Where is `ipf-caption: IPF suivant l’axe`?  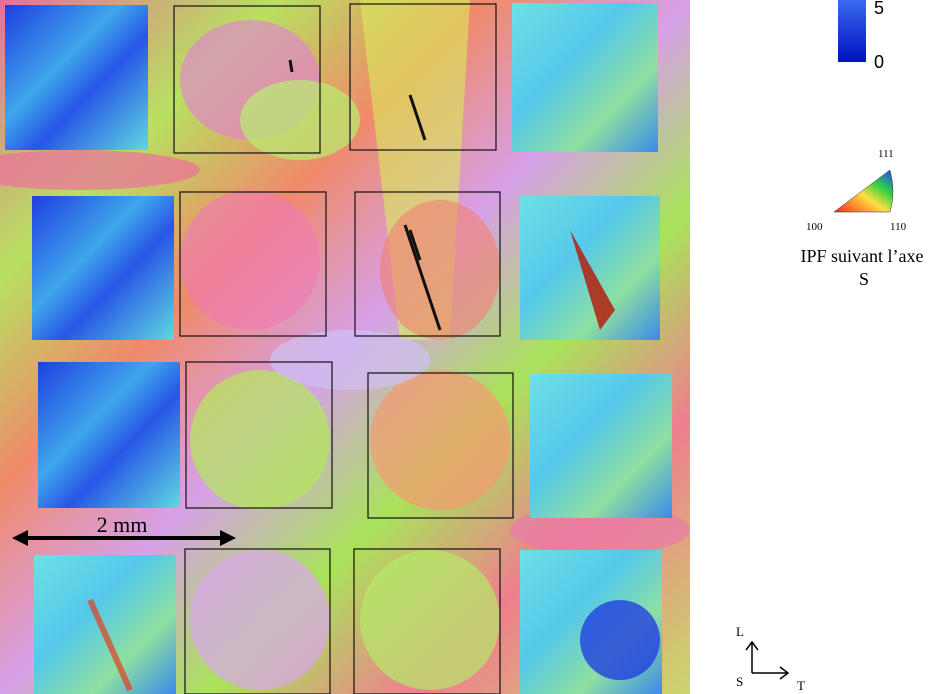
ipf-caption: IPF suivant l’axe is located at coordinates (862, 256).